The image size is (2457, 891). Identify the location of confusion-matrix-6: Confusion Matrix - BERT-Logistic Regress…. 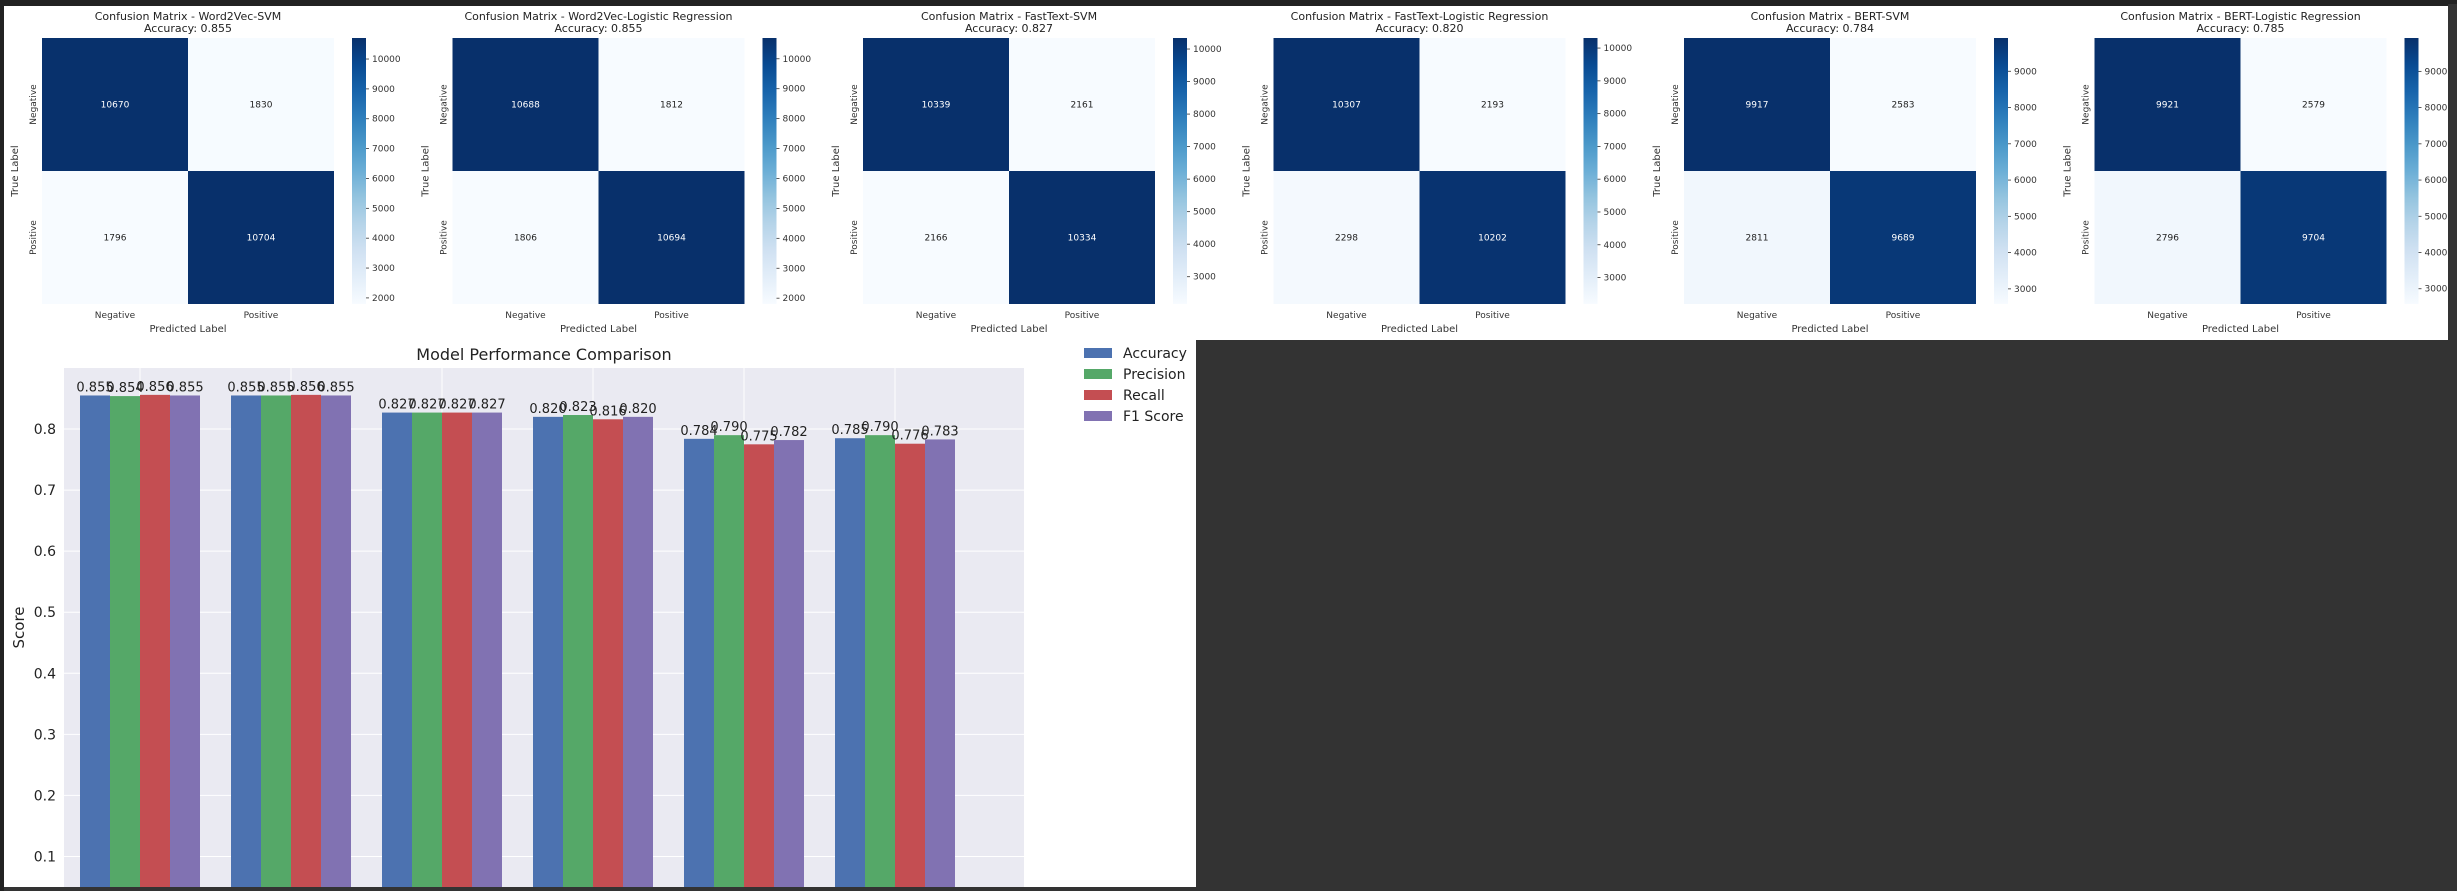
(2255, 172).